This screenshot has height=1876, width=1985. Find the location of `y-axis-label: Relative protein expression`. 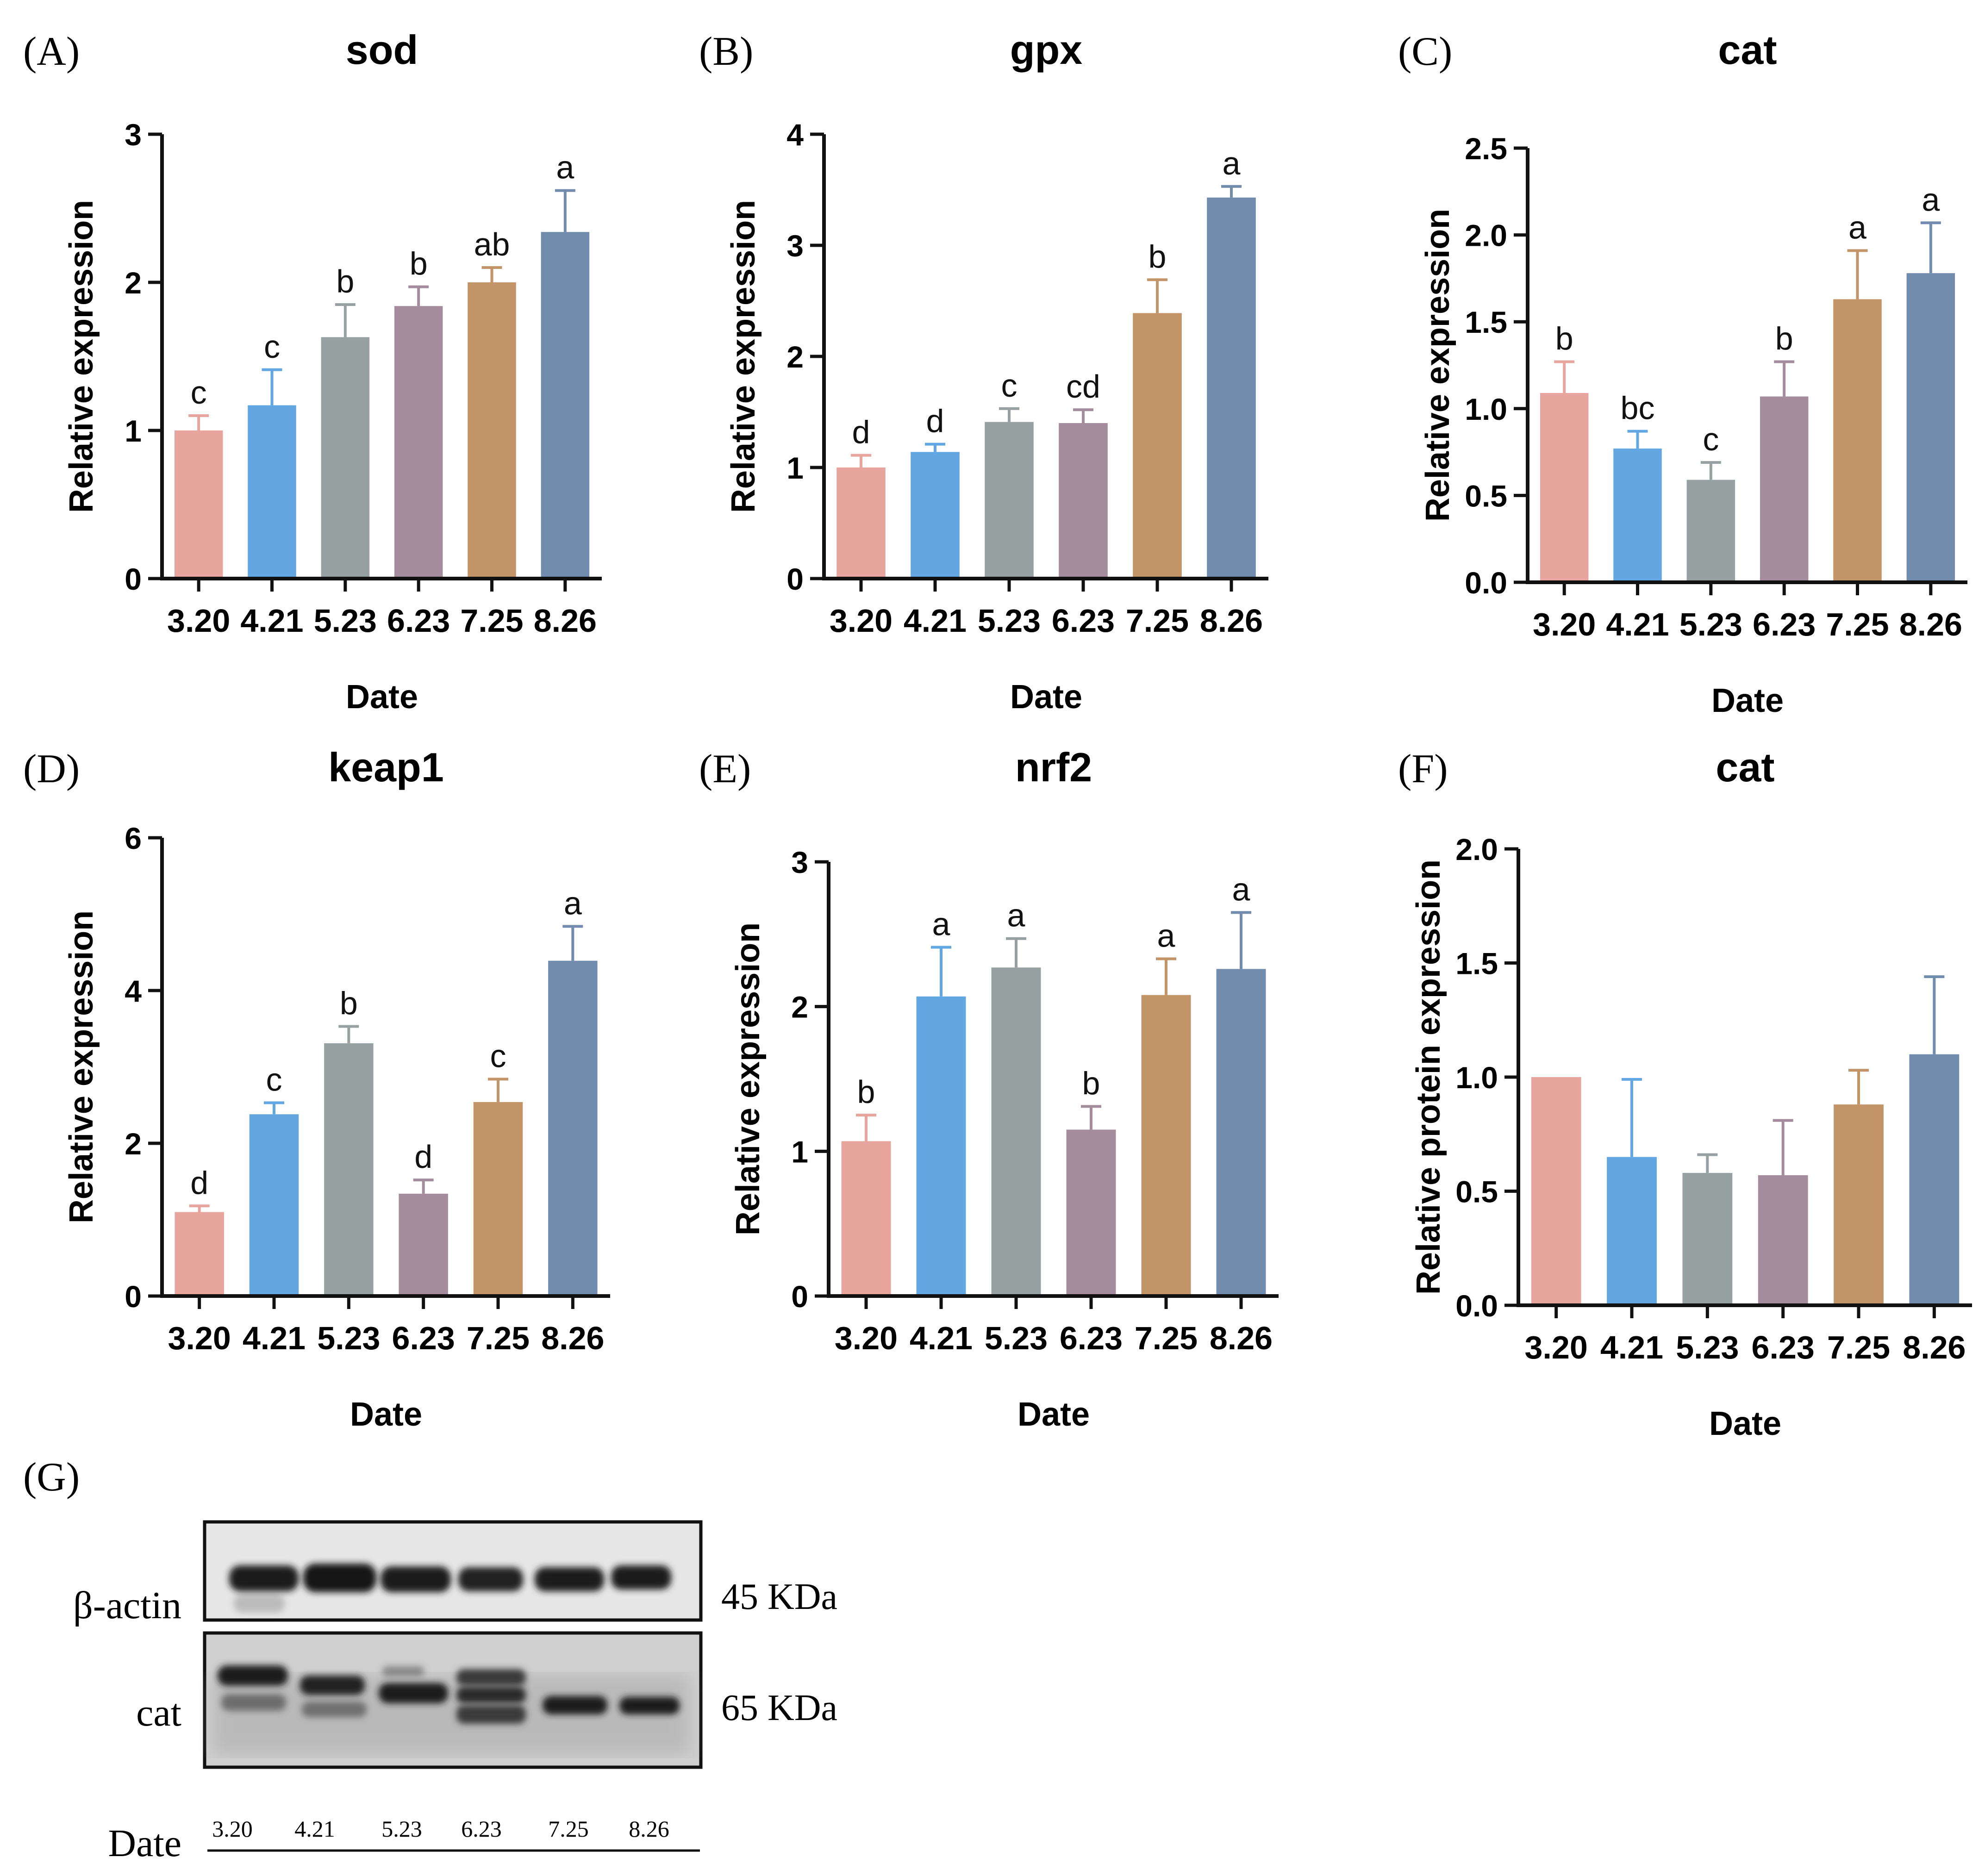

y-axis-label: Relative protein expression is located at coordinates (1428, 1078).